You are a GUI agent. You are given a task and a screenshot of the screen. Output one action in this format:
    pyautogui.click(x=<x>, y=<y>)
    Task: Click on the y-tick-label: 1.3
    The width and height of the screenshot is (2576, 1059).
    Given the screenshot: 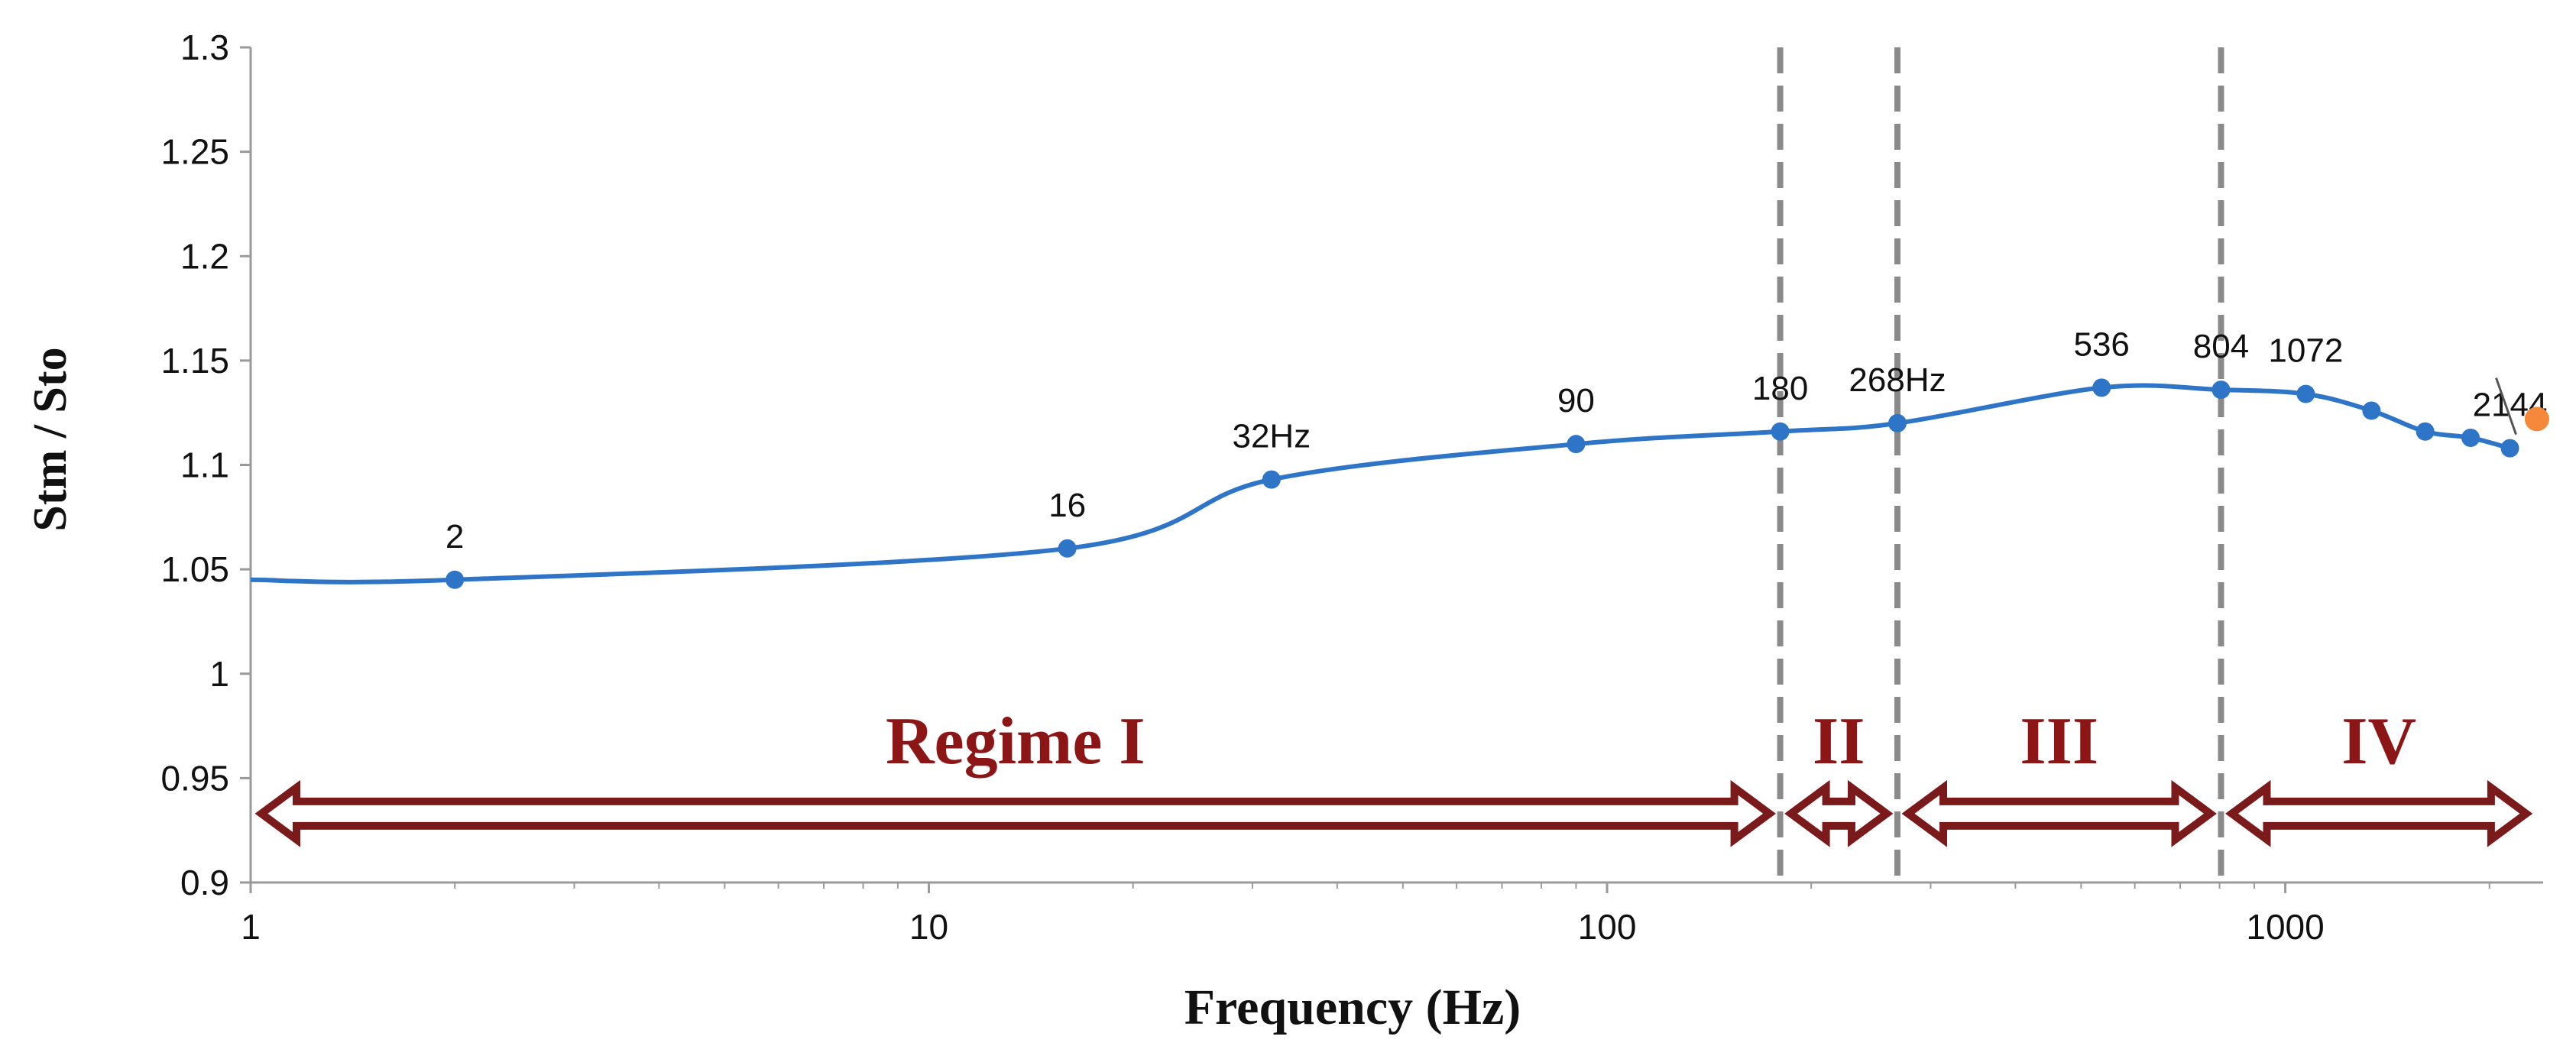 What is the action you would take?
    pyautogui.click(x=204, y=48)
    